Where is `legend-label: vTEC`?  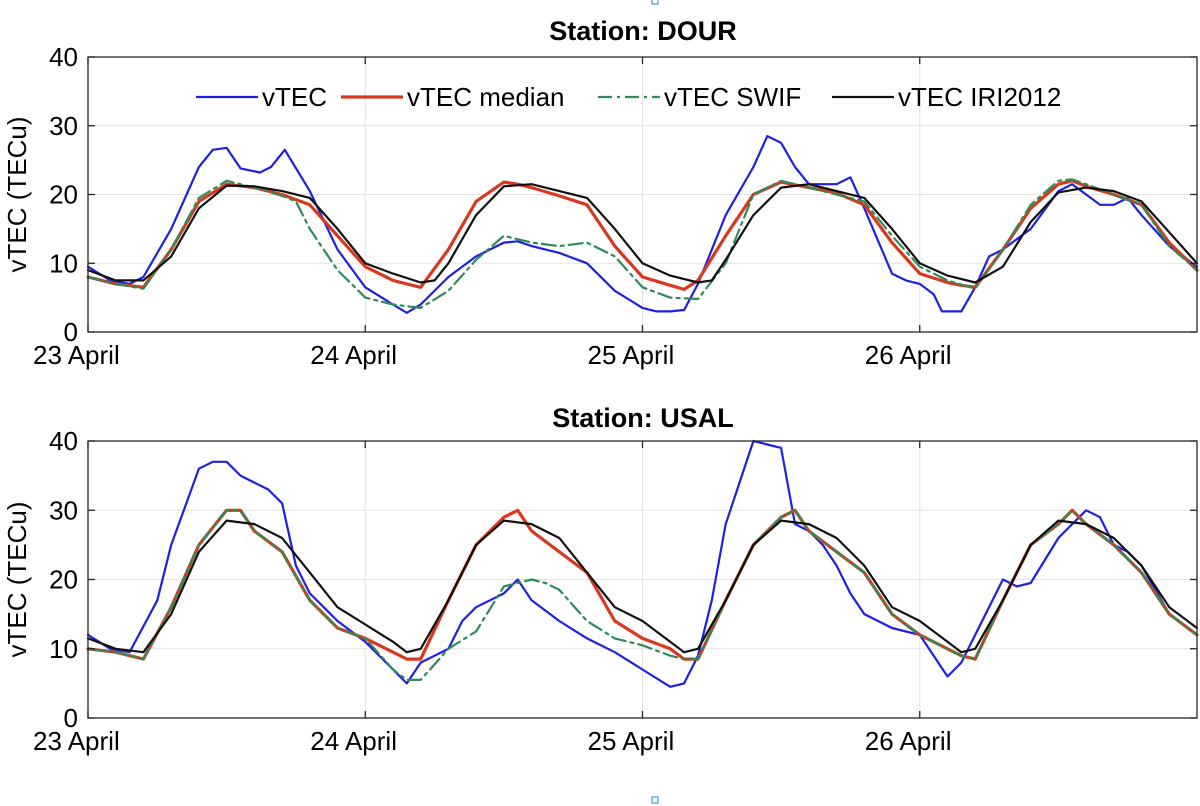
legend-label: vTEC is located at coordinates (294, 97).